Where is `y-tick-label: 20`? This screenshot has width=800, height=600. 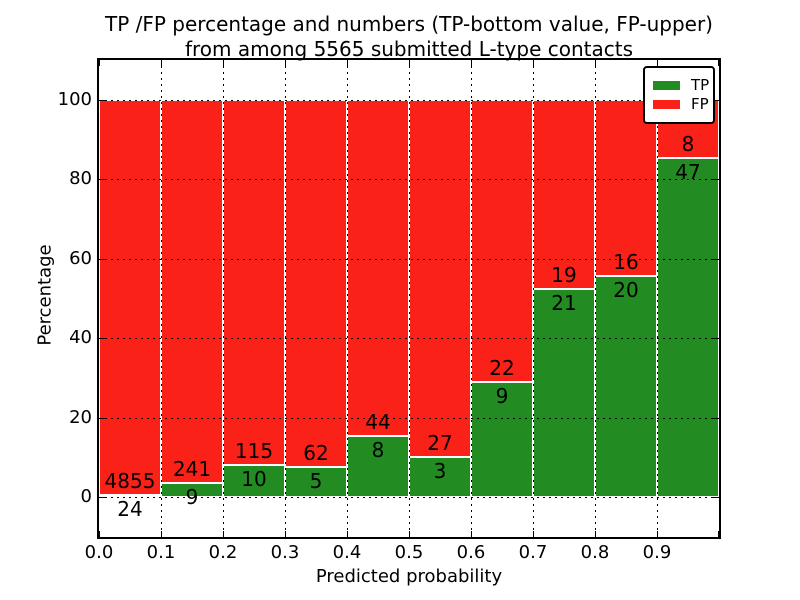
y-tick-label: 20 is located at coordinates (80, 417).